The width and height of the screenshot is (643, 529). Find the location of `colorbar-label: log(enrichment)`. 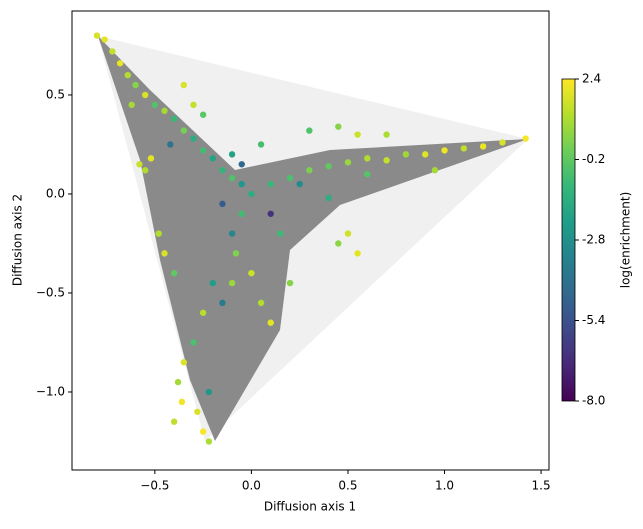

colorbar-label: log(enrichment) is located at coordinates (626, 240).